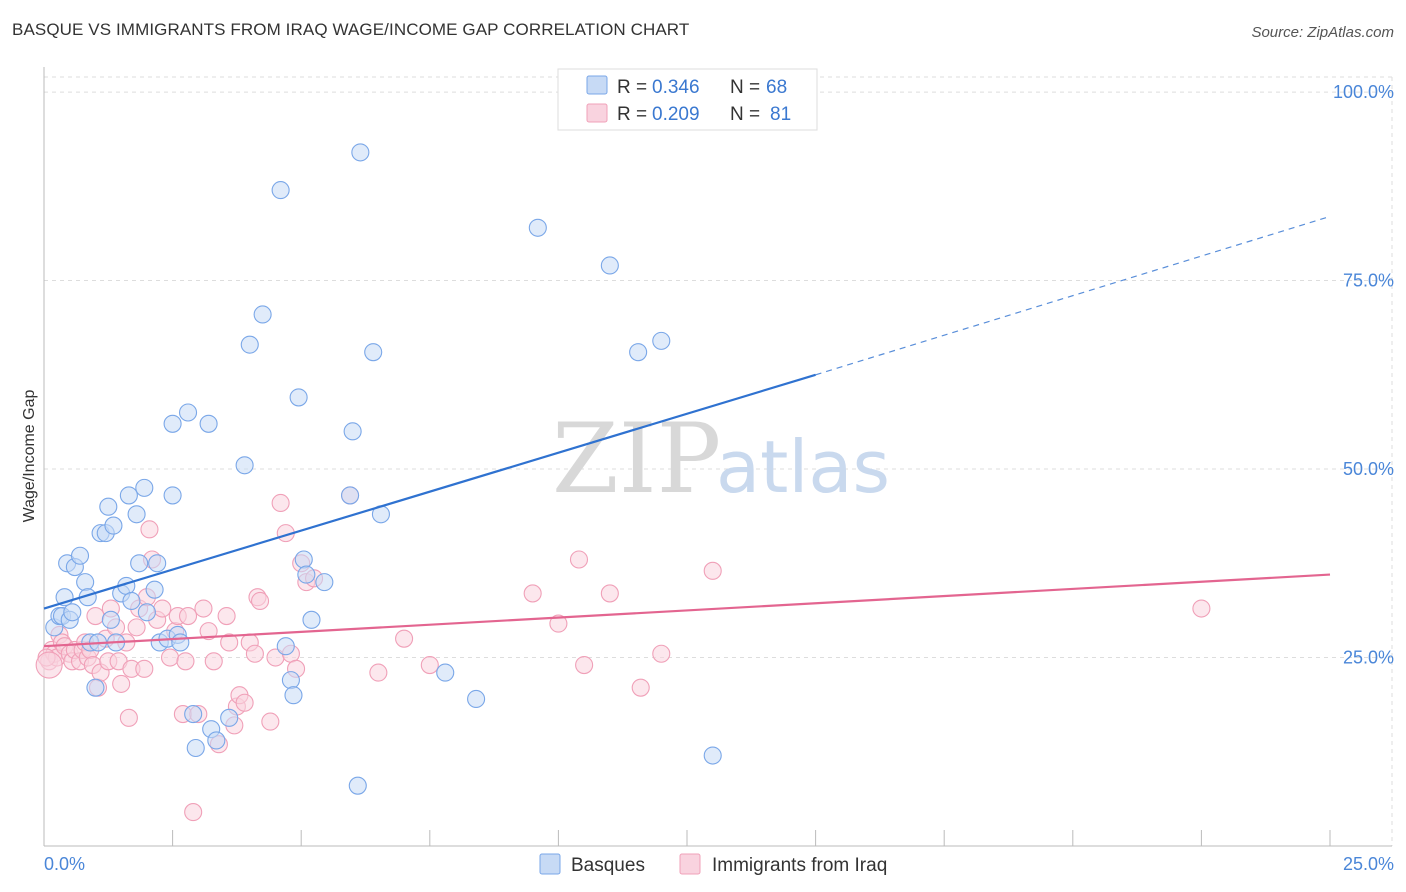  I want to click on y-tick-label: 25.0%, so click(1368, 658).